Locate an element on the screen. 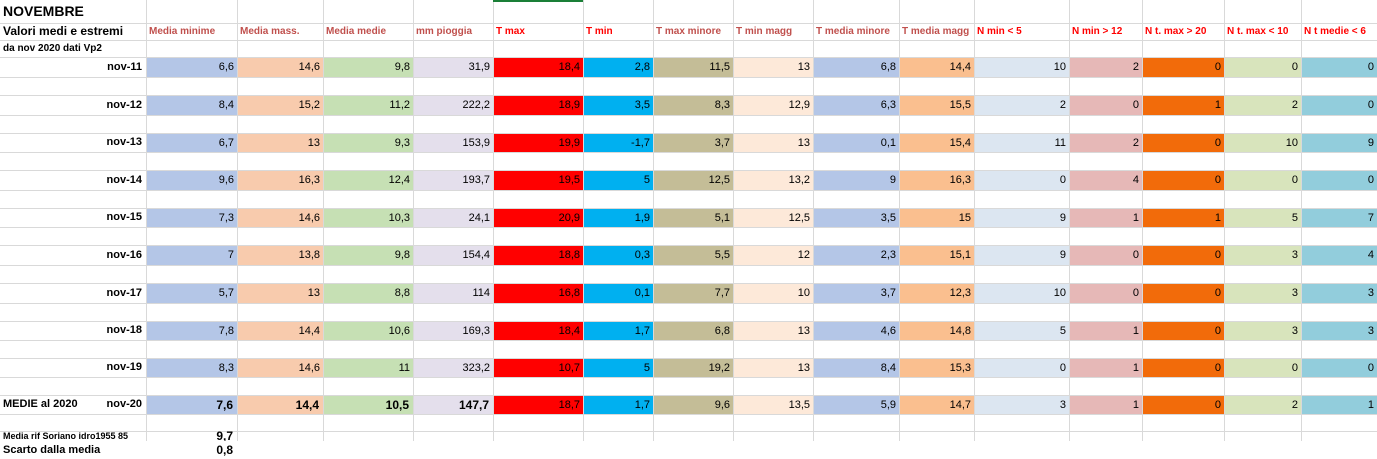  row-label: nov-20 is located at coordinates (124, 404).